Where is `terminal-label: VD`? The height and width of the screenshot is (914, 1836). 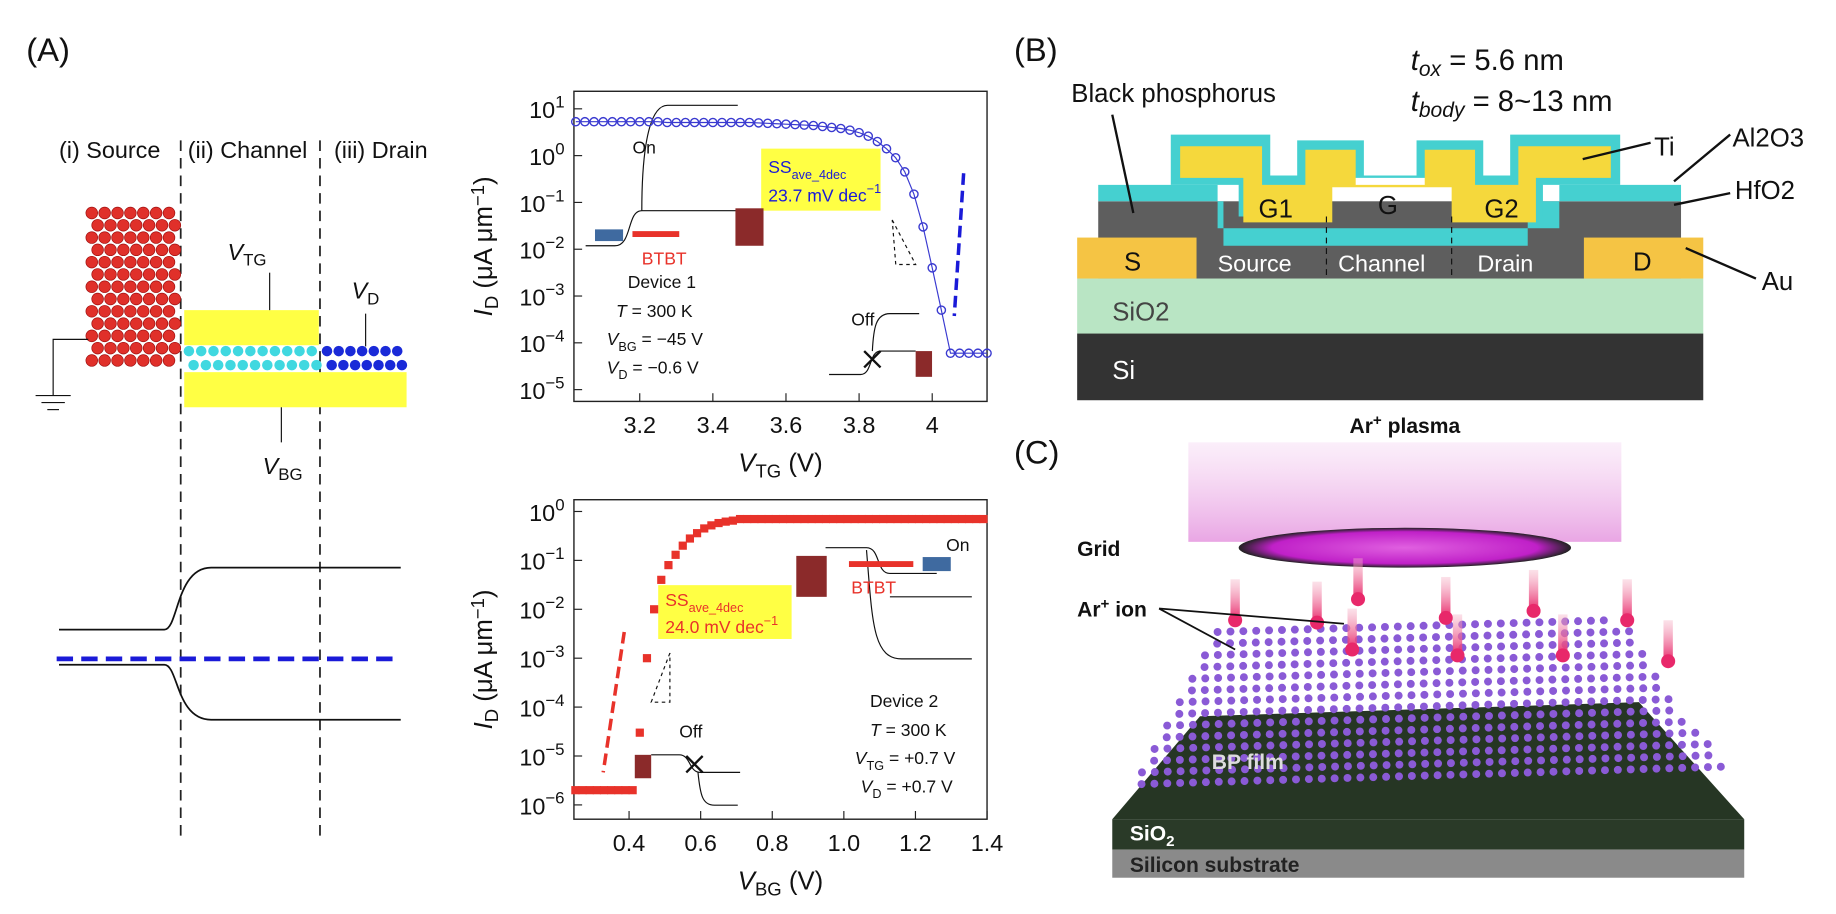
terminal-label: VD is located at coordinates (366, 292).